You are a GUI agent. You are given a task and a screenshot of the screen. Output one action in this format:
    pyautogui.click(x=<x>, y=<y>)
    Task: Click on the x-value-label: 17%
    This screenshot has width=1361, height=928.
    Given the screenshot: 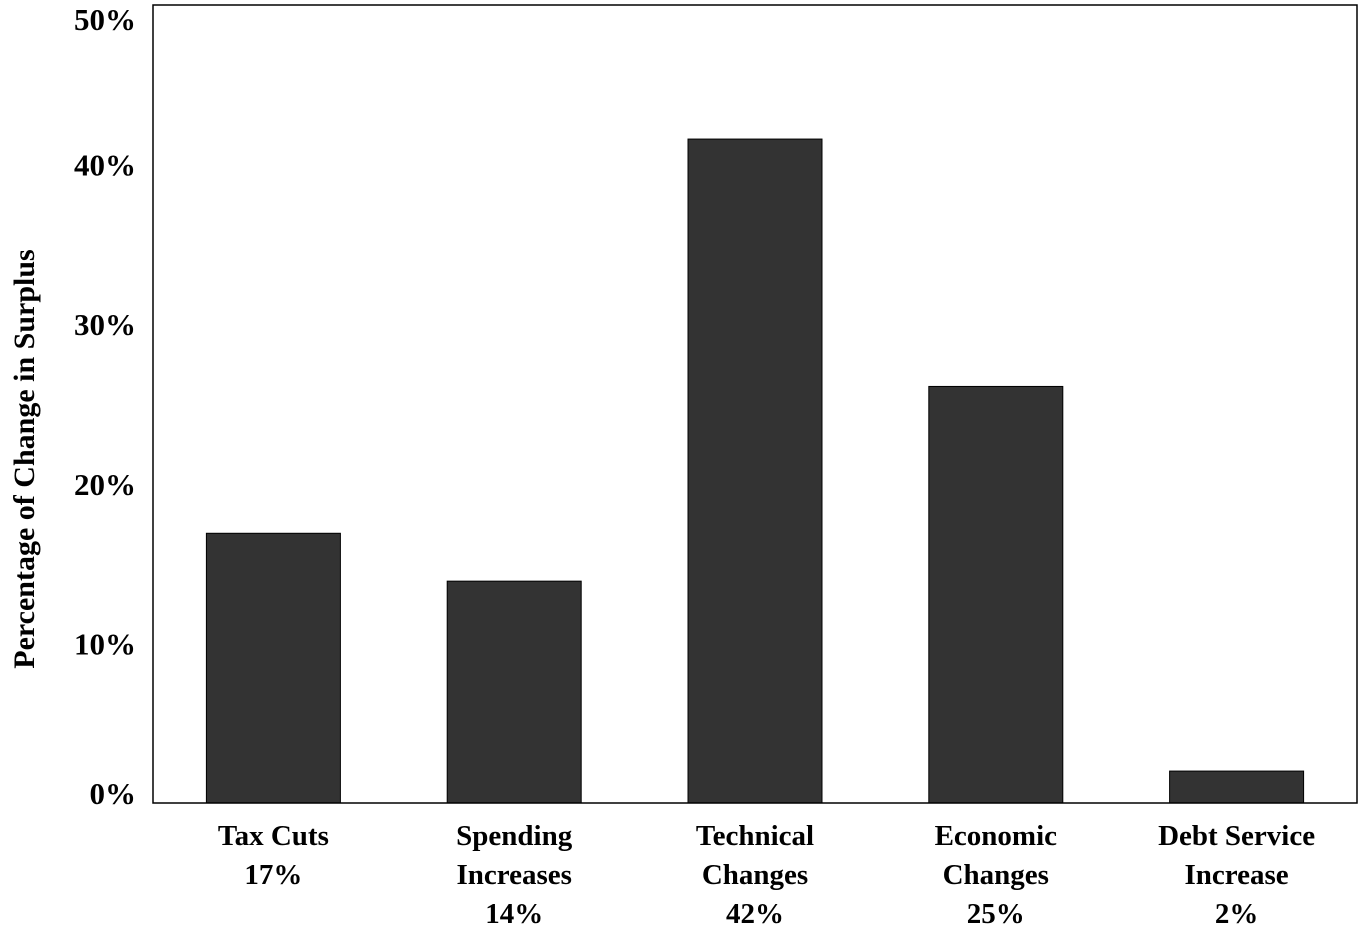 What is the action you would take?
    pyautogui.click(x=273, y=875)
    